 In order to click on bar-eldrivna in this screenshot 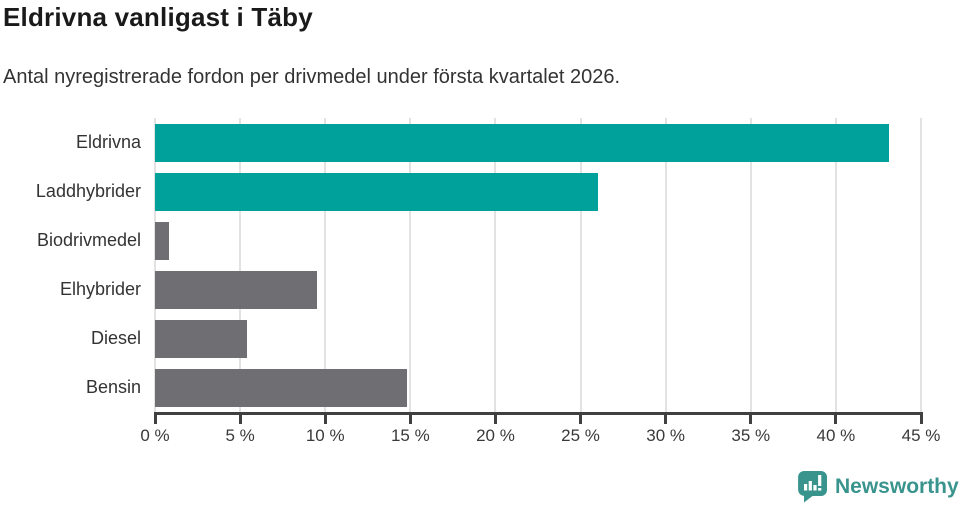, I will do `click(522, 142)`.